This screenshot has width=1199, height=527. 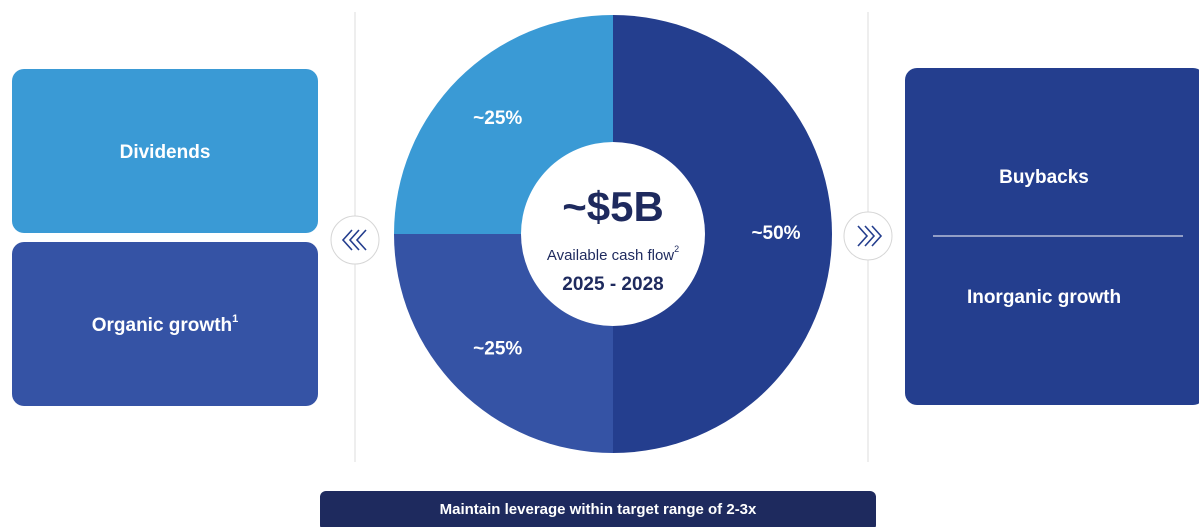 What do you see at coordinates (610, 255) in the screenshot?
I see `center-label-text: Available cash flow` at bounding box center [610, 255].